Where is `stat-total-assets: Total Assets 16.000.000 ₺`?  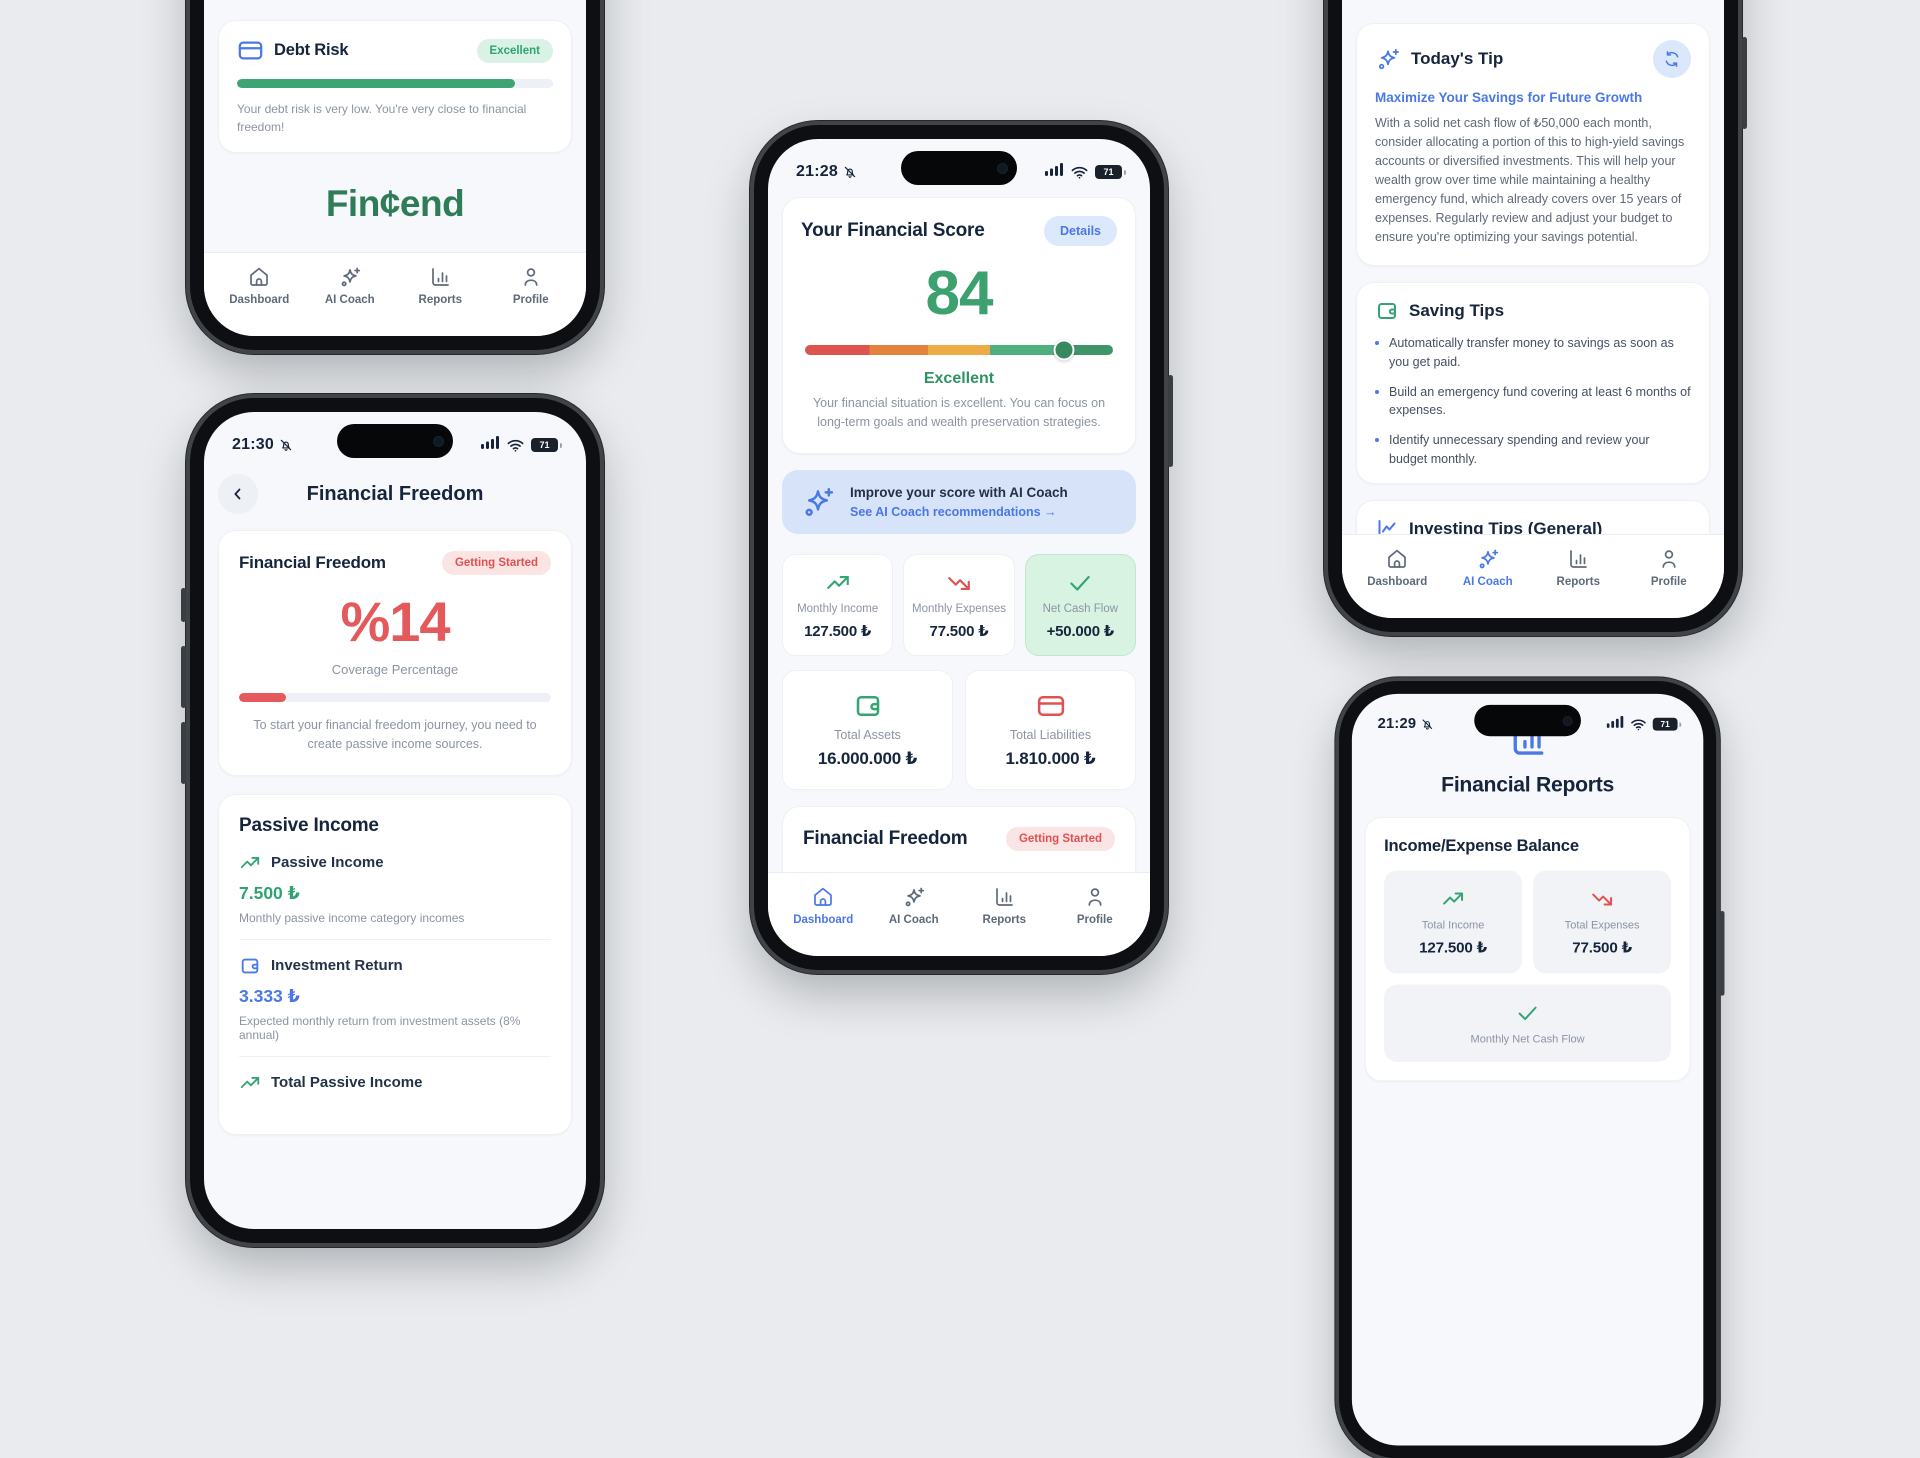 stat-total-assets: Total Assets 16.000.000 ₺ is located at coordinates (867, 729).